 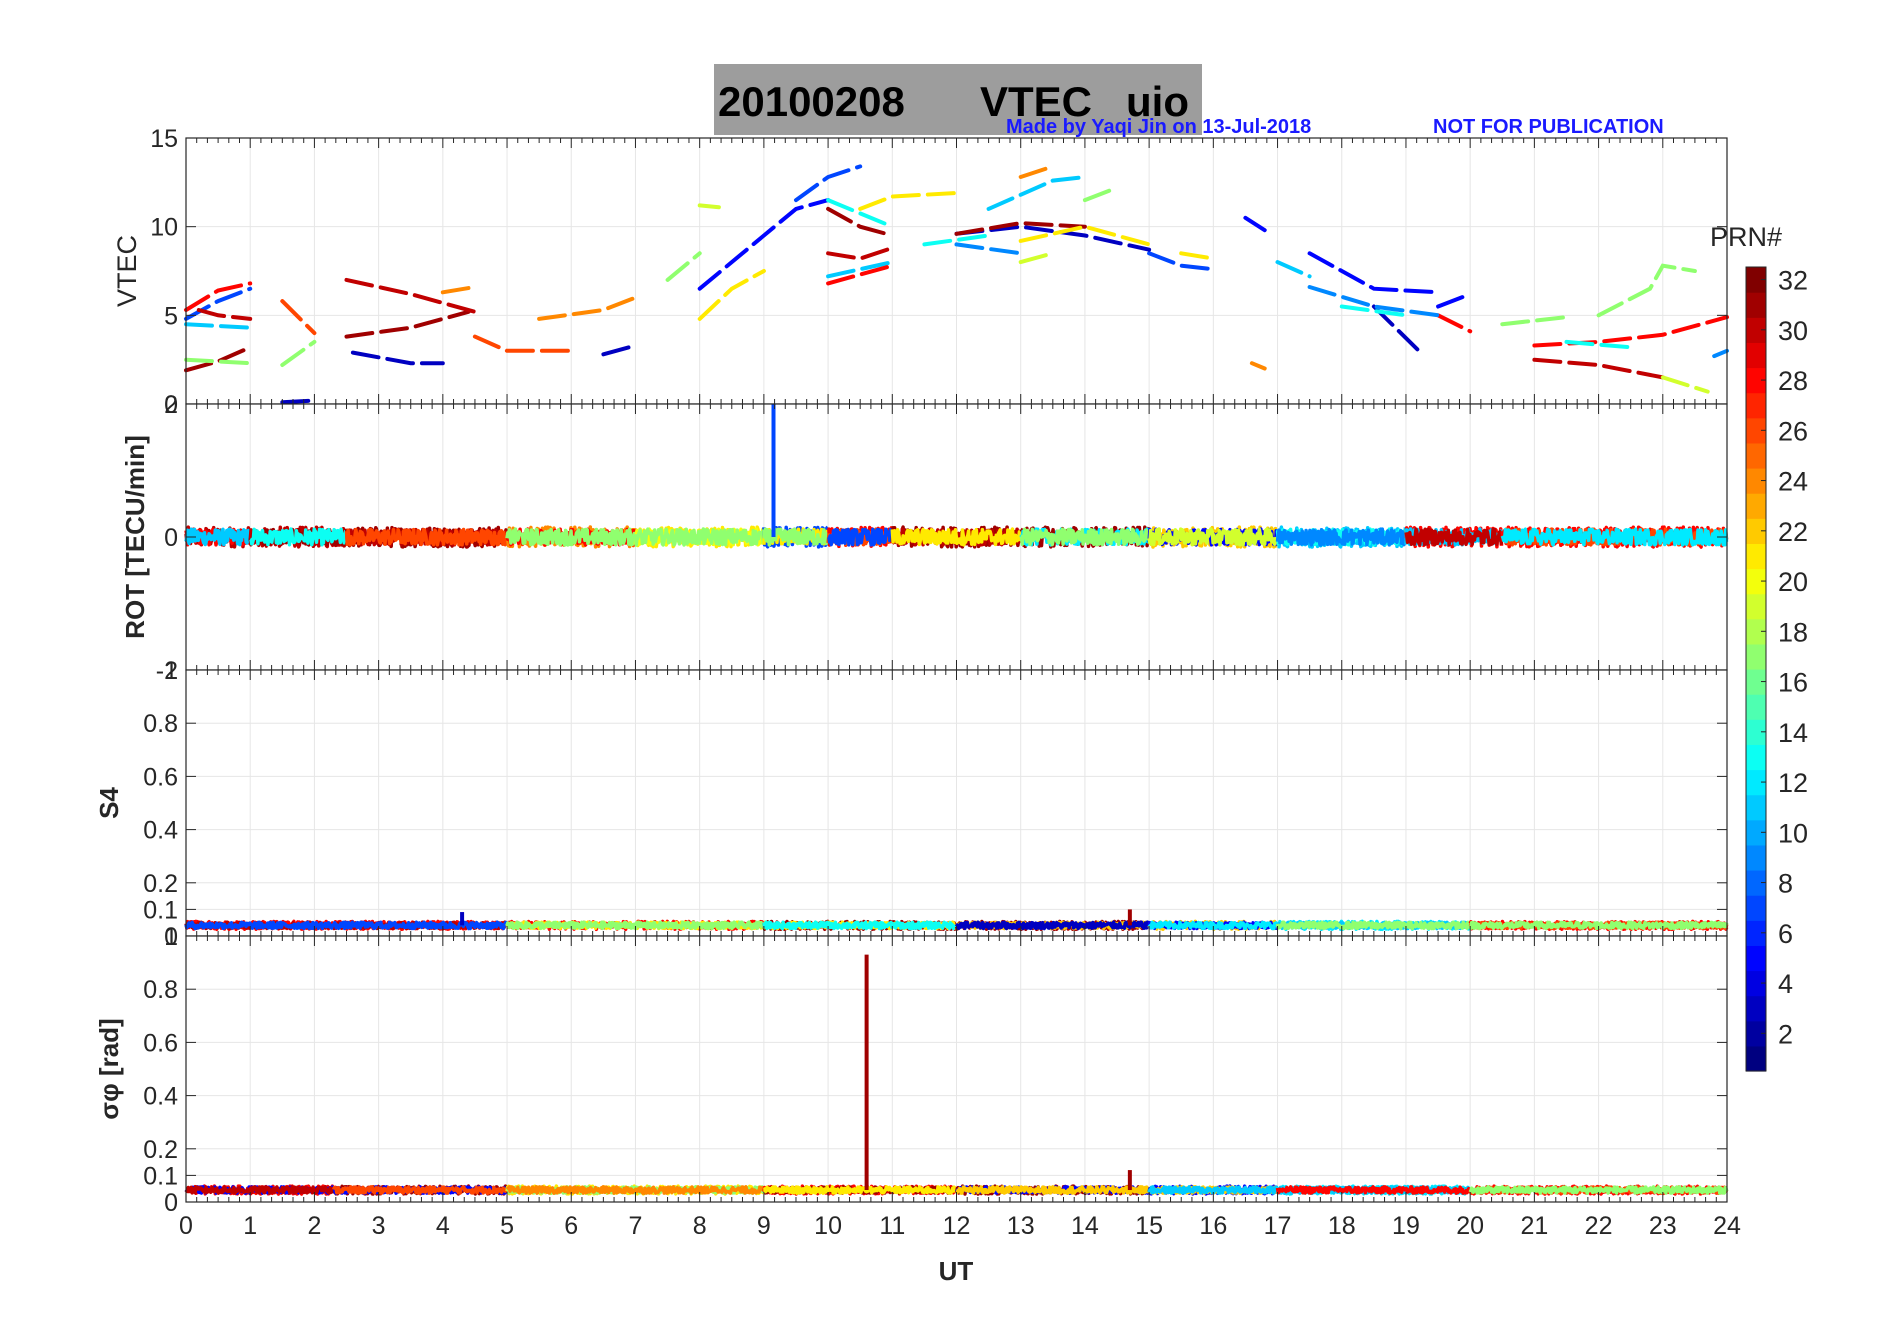 What do you see at coordinates (1663, 1226) in the screenshot?
I see `x-tick-label: 23` at bounding box center [1663, 1226].